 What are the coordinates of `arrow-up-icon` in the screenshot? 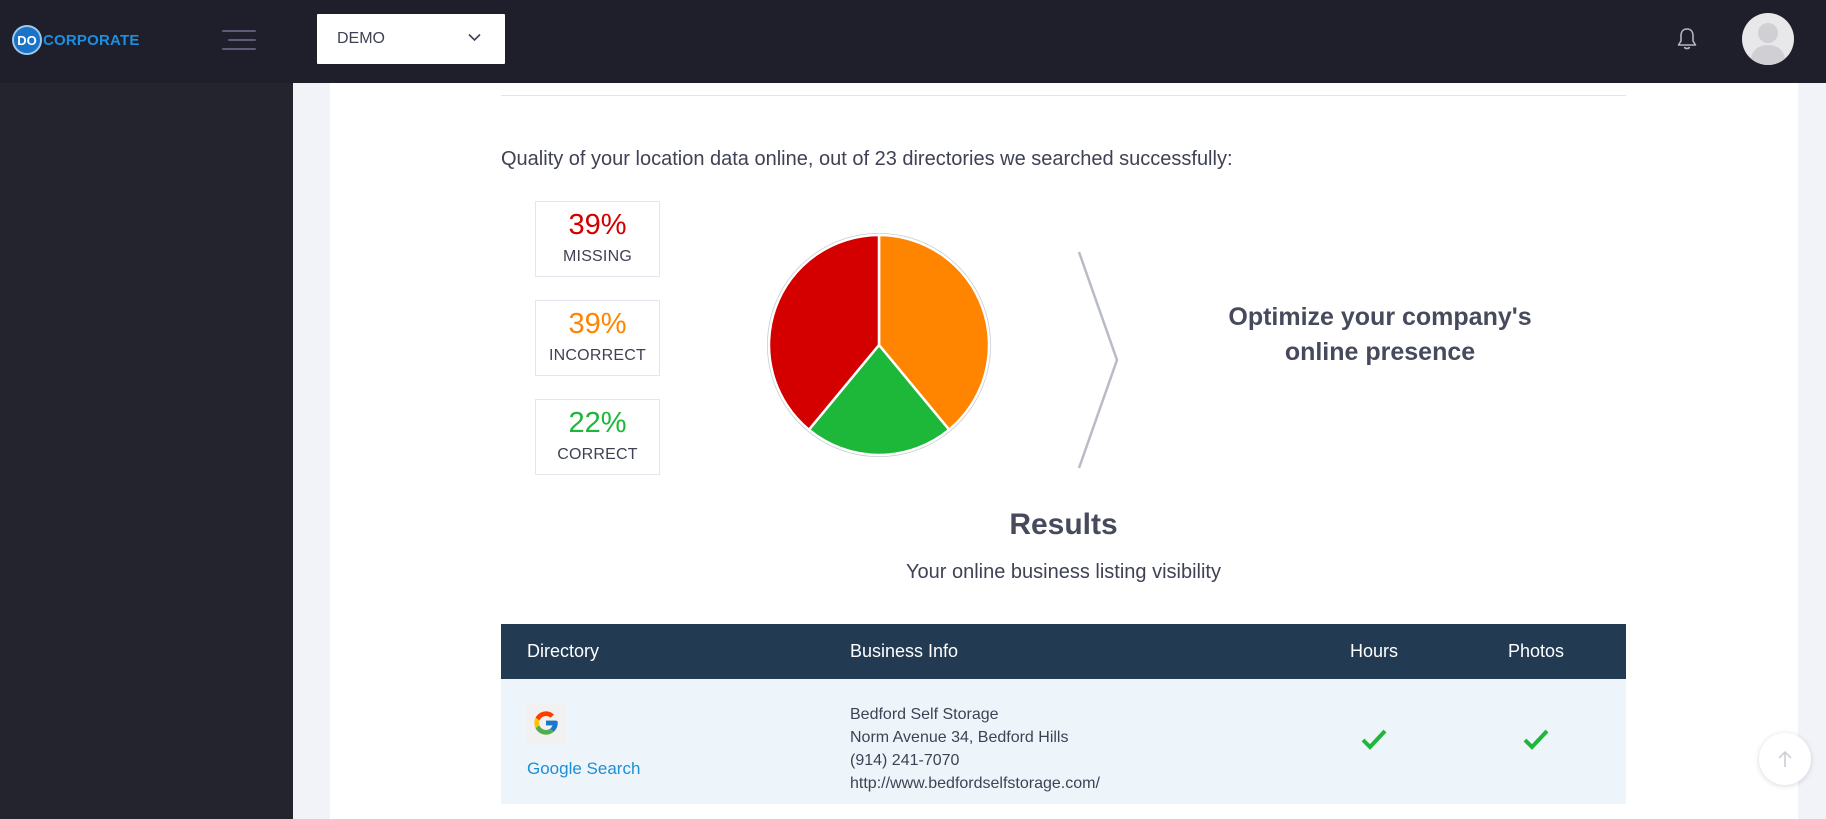 It's located at (1785, 758).